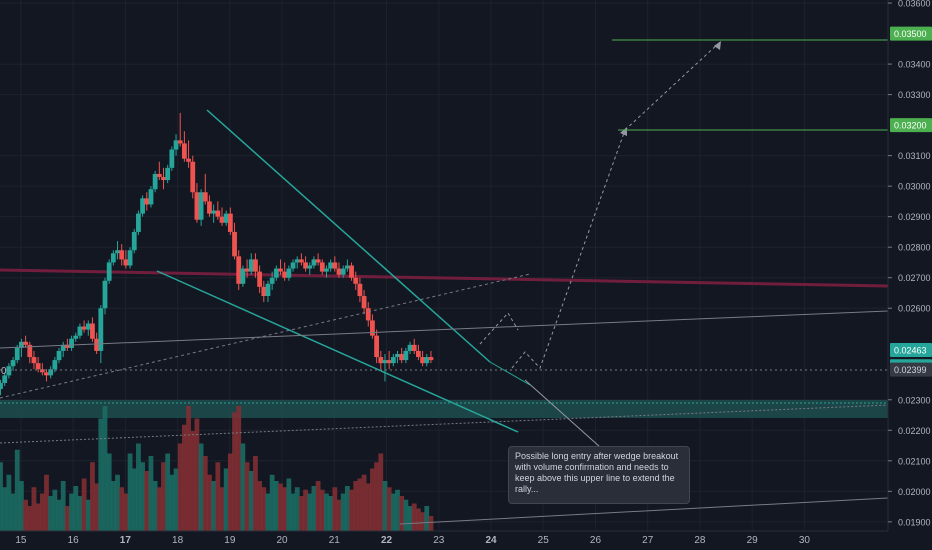  Describe the element at coordinates (387, 540) in the screenshot. I see `x-tick-label: 22` at that location.